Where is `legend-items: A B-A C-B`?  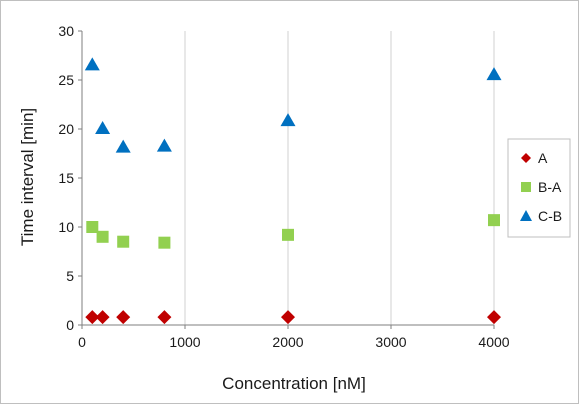
legend-items: A B-A C-B is located at coordinates (541, 187).